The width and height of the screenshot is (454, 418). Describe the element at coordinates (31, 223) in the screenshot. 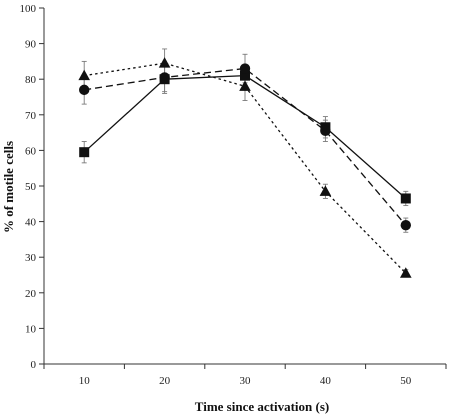

I see `y-tick-label: 40` at that location.